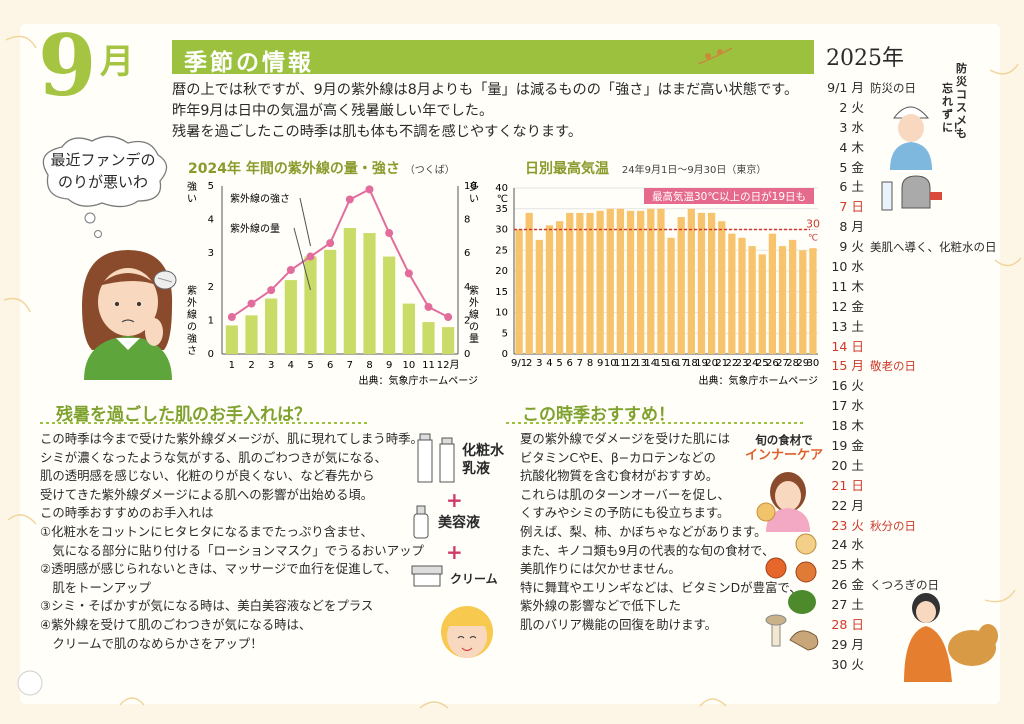  Describe the element at coordinates (691, 363) in the screenshot. I see `temp-x-tick-label: 18` at that location.